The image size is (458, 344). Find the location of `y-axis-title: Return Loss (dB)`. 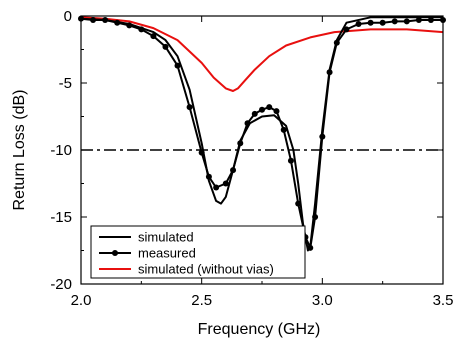

y-axis-title: Return Loss (dB) is located at coordinates (19, 150).